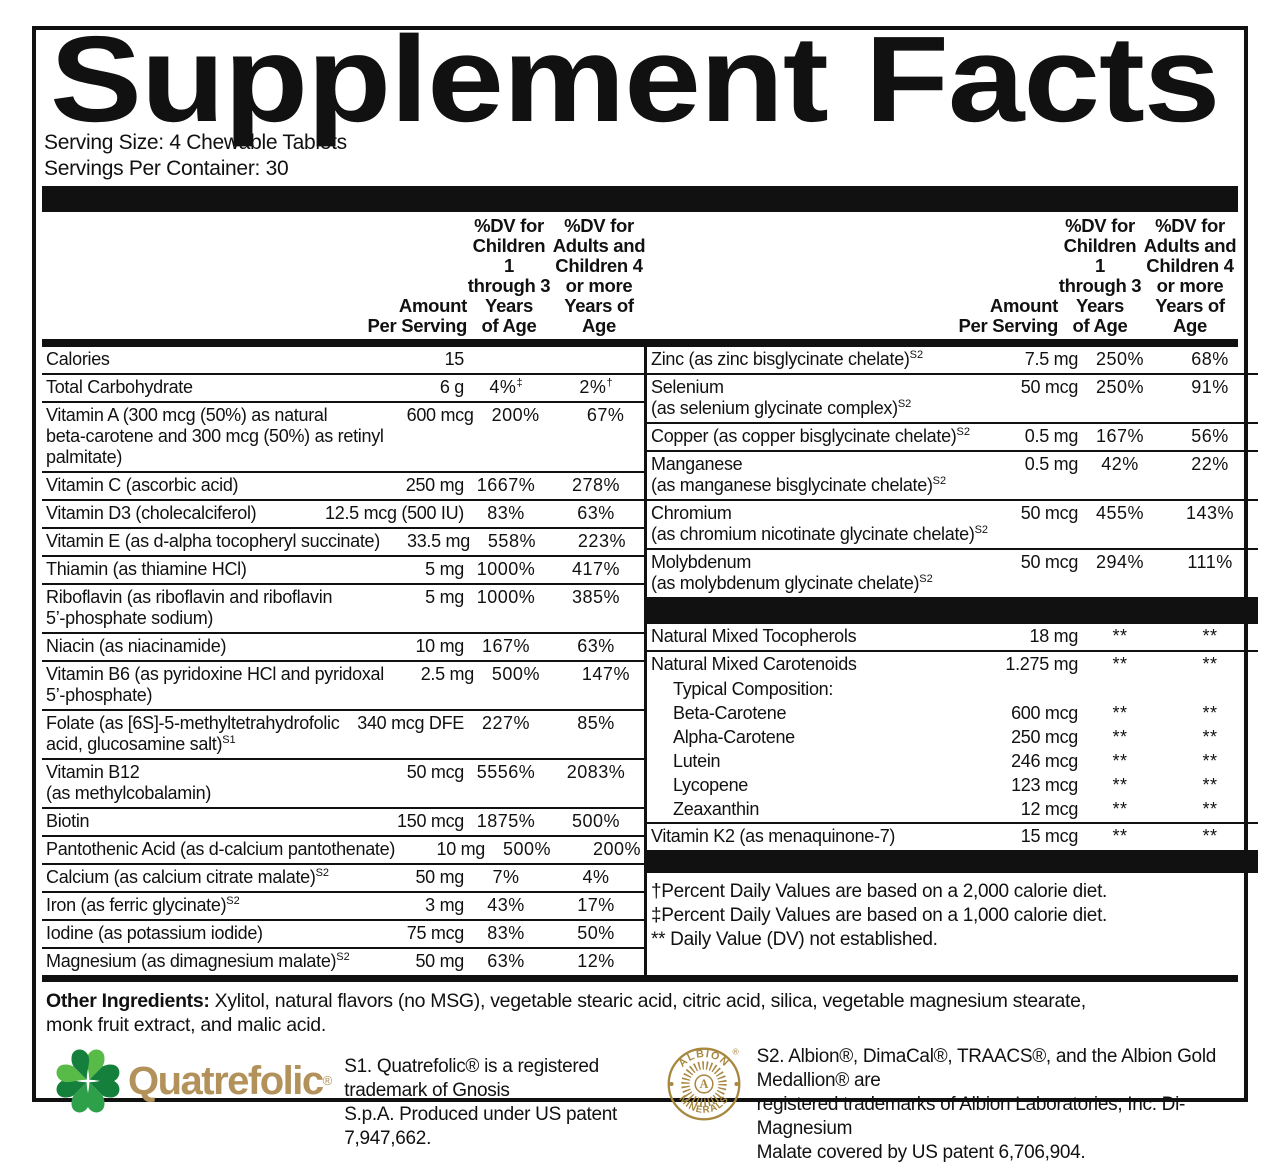  Describe the element at coordinates (142, 485) in the screenshot. I see `nutrient-name: Vitamin C (ascorbic acid)` at that location.